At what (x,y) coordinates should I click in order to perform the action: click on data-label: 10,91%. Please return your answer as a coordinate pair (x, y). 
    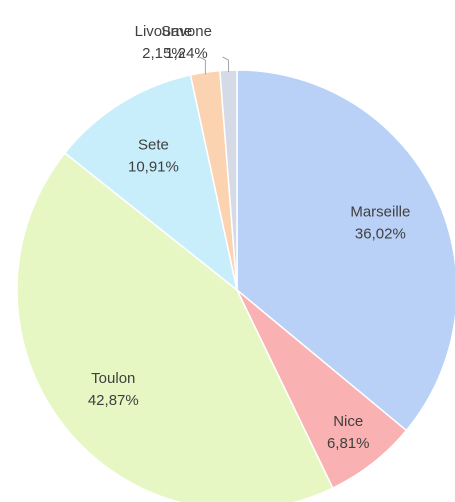
    Looking at the image, I should click on (153, 166).